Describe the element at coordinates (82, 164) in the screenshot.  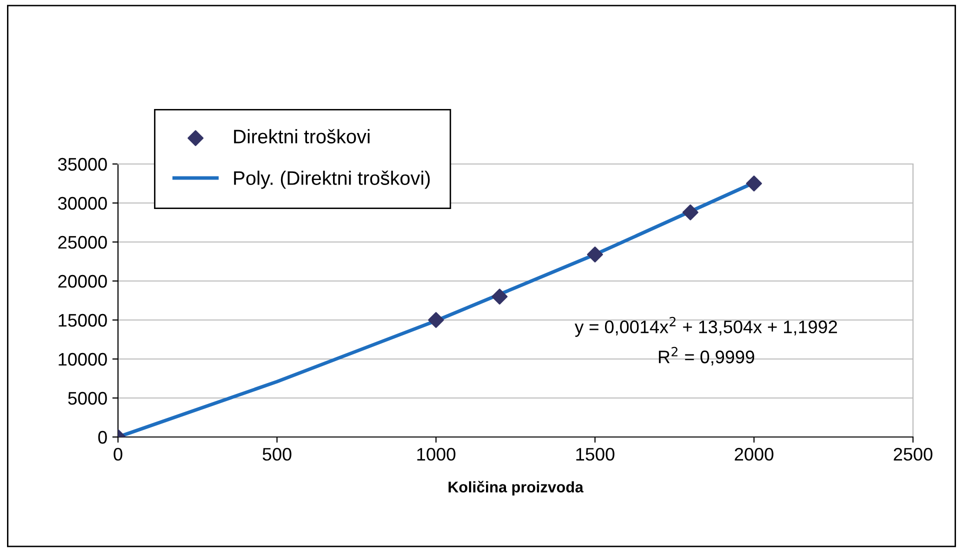
I see `y-tick-label: 35000` at that location.